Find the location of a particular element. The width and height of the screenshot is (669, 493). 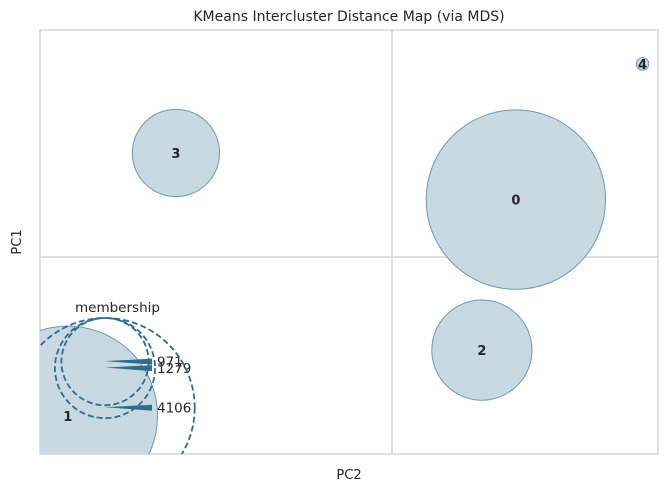

cluster-0-label: 0 is located at coordinates (515, 201).